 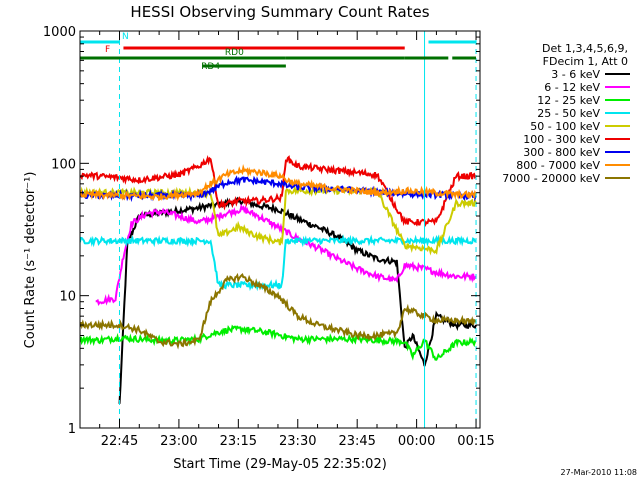 What do you see at coordinates (125, 37) in the screenshot?
I see `flag-label-n: N` at bounding box center [125, 37].